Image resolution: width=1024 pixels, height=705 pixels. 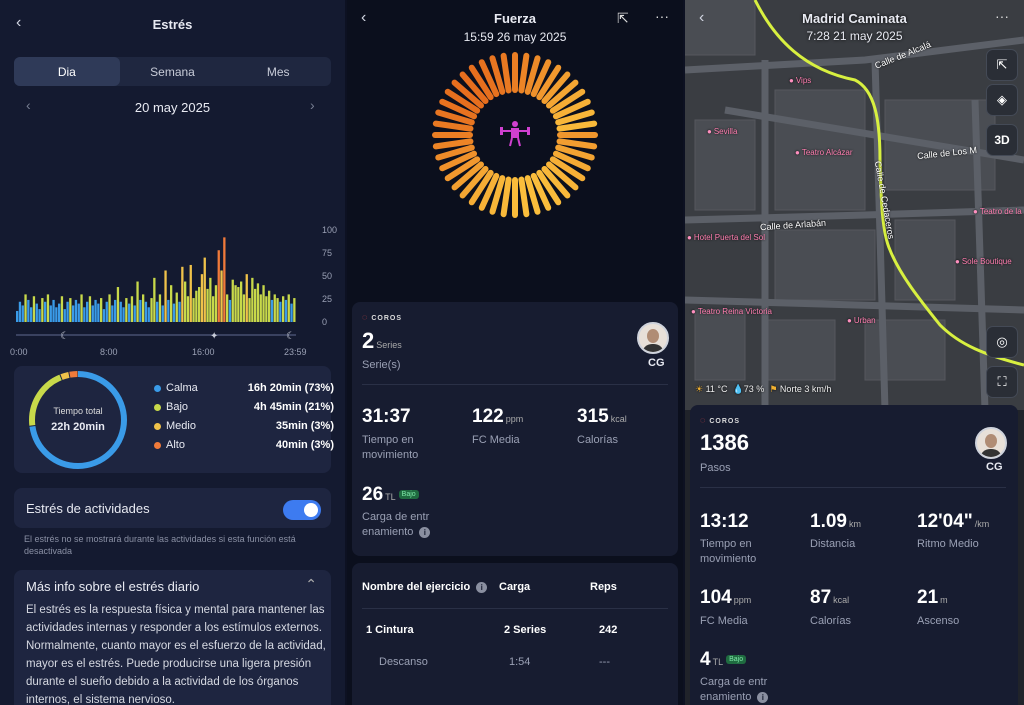 I want to click on row-exercise-name: 1 Cintura, so click(x=390, y=630).